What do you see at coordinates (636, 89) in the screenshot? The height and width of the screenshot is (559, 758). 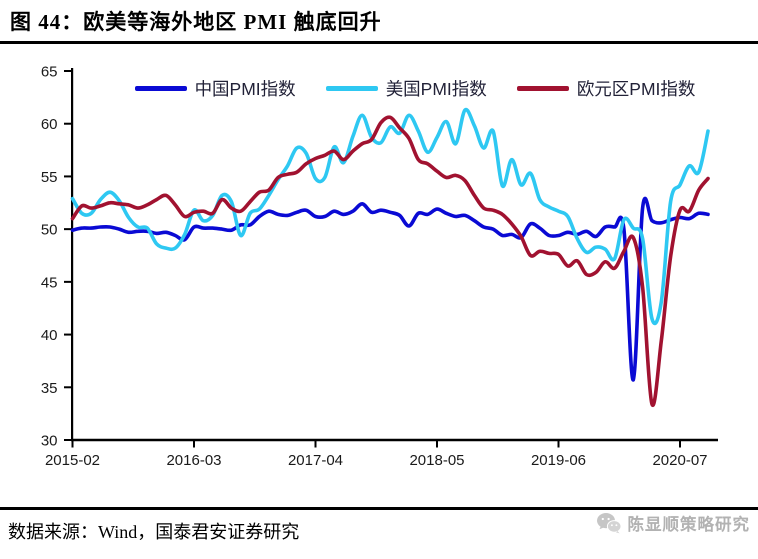 I see `legend-label: 欧元区PMI指数` at bounding box center [636, 89].